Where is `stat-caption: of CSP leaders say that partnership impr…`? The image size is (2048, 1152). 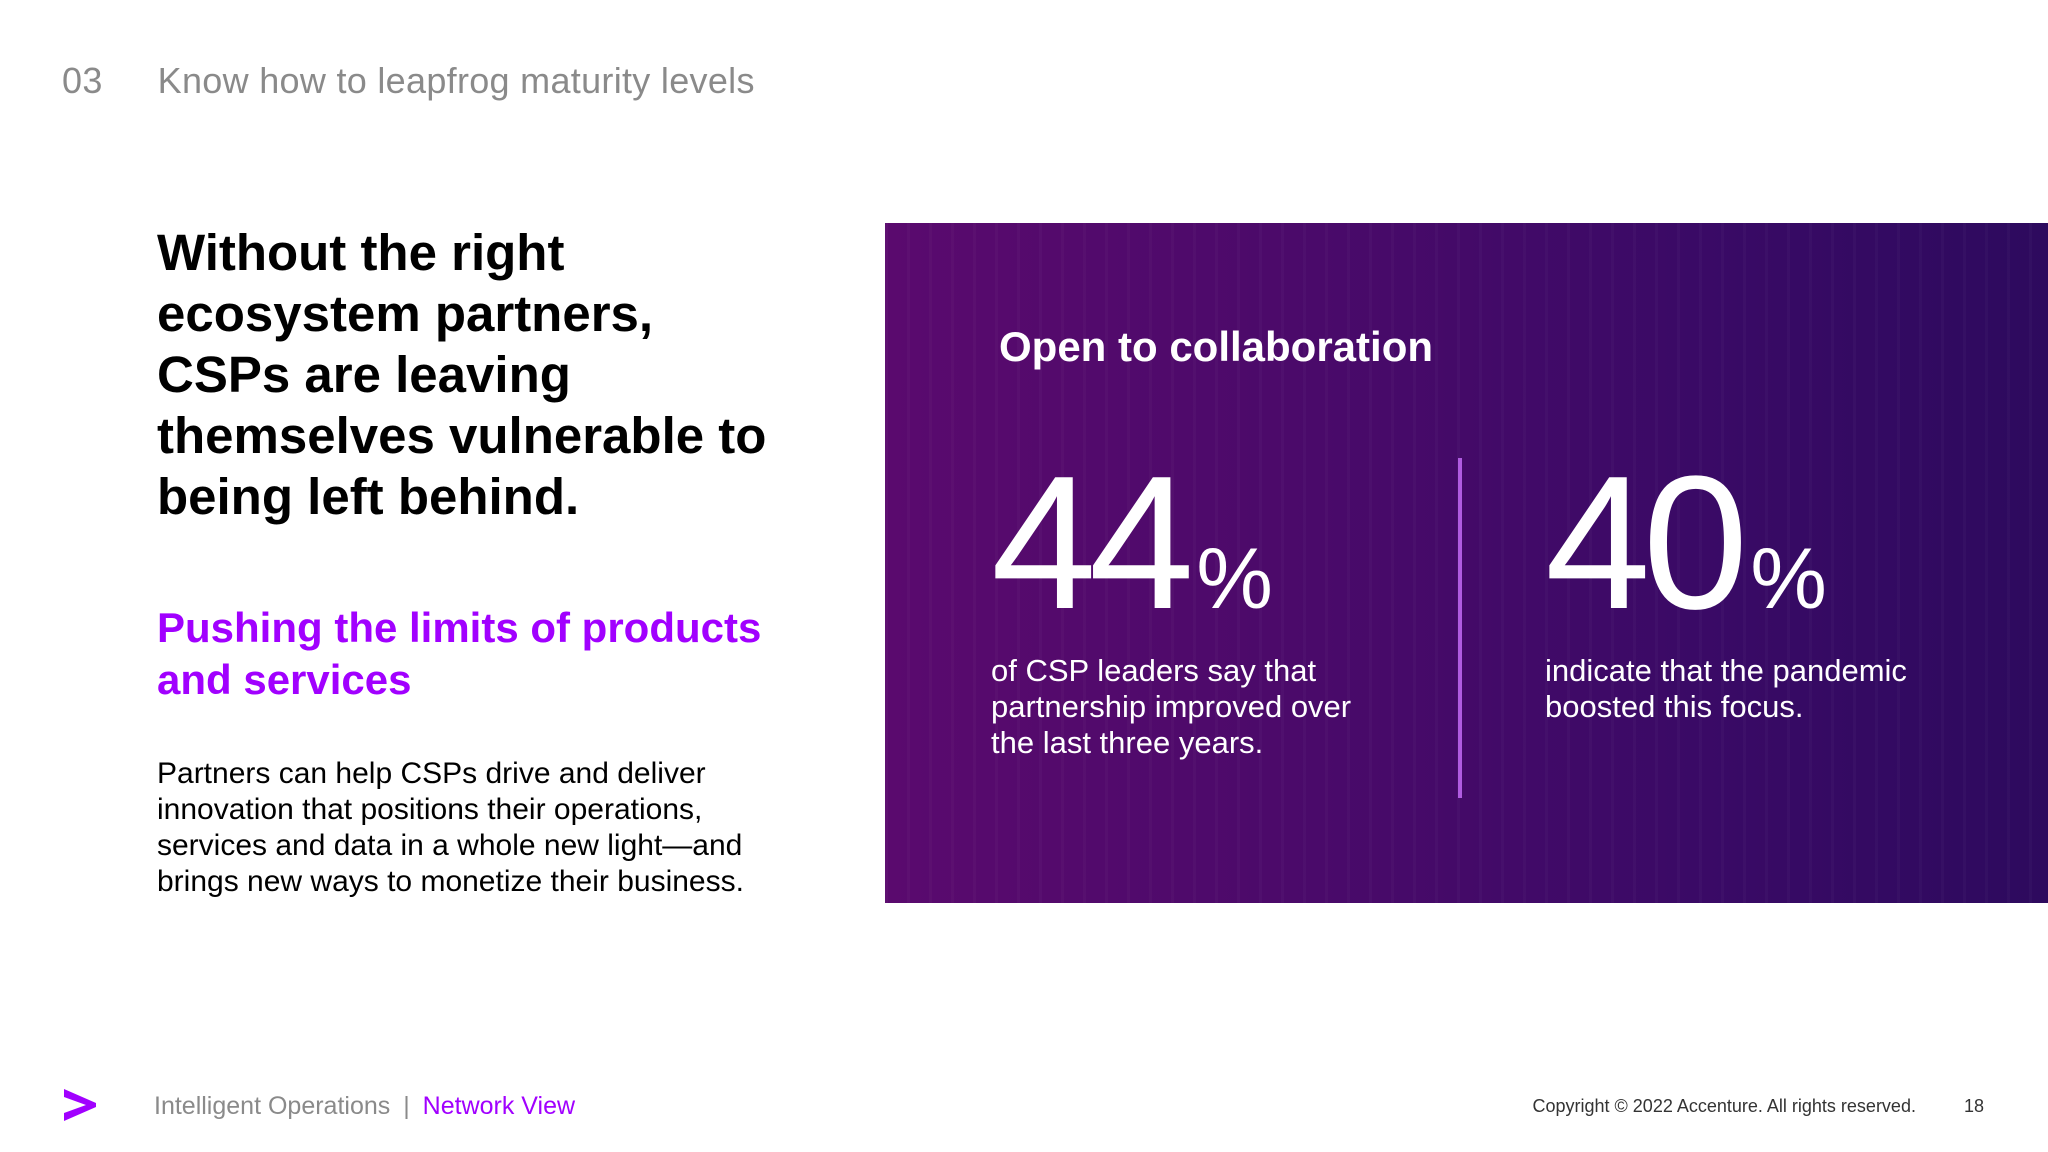
stat-caption: of CSP leaders say that partnership impr… is located at coordinates (1171, 706).